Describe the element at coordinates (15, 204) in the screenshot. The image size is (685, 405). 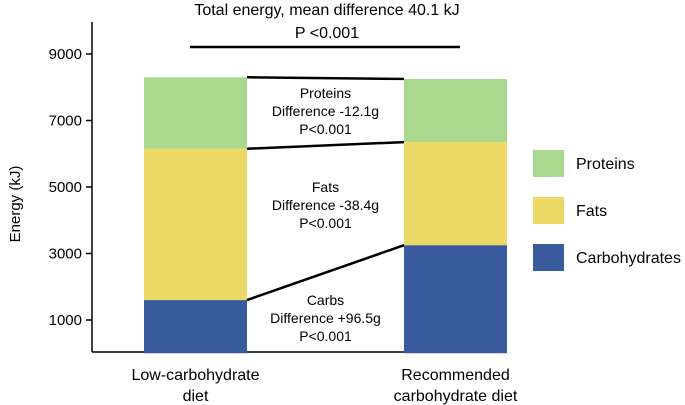
I see `y-axis-label: Energy (kJ)` at that location.